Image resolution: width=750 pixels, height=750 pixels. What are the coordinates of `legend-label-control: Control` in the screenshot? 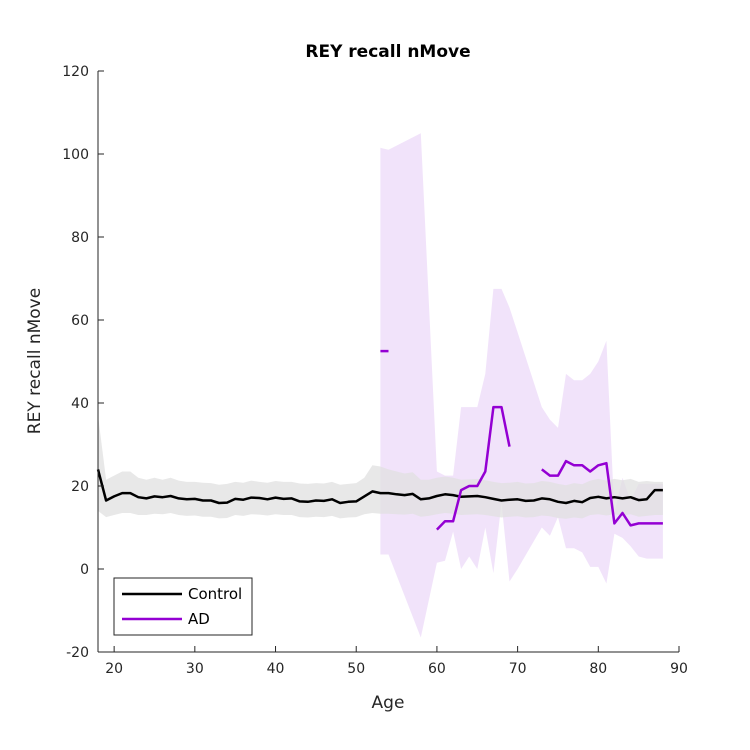 It's located at (215, 594).